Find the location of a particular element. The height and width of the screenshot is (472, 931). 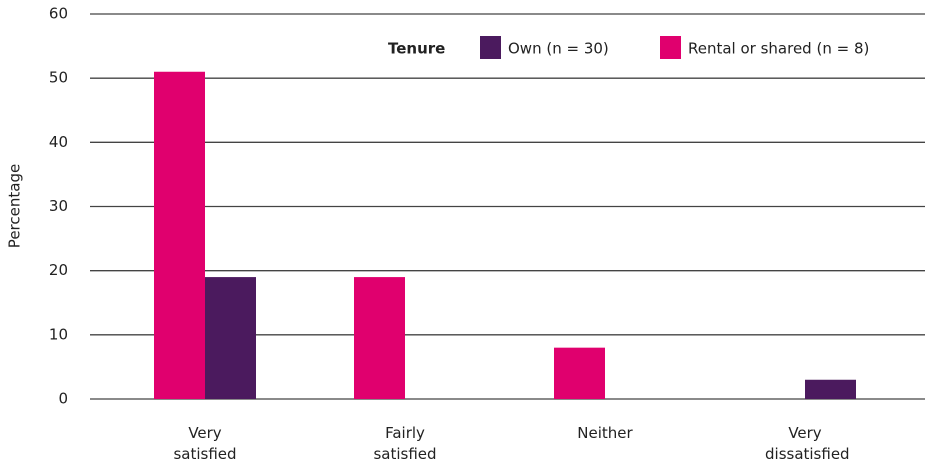

x-tick-label: Very satisfied is located at coordinates (205, 443).